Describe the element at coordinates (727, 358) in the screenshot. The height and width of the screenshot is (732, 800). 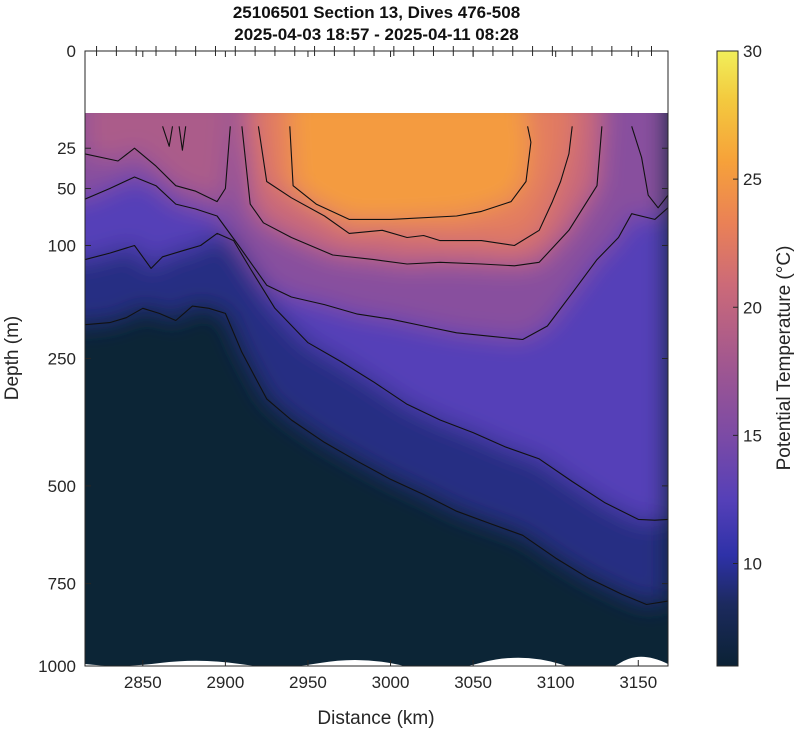
I see `colorbar` at that location.